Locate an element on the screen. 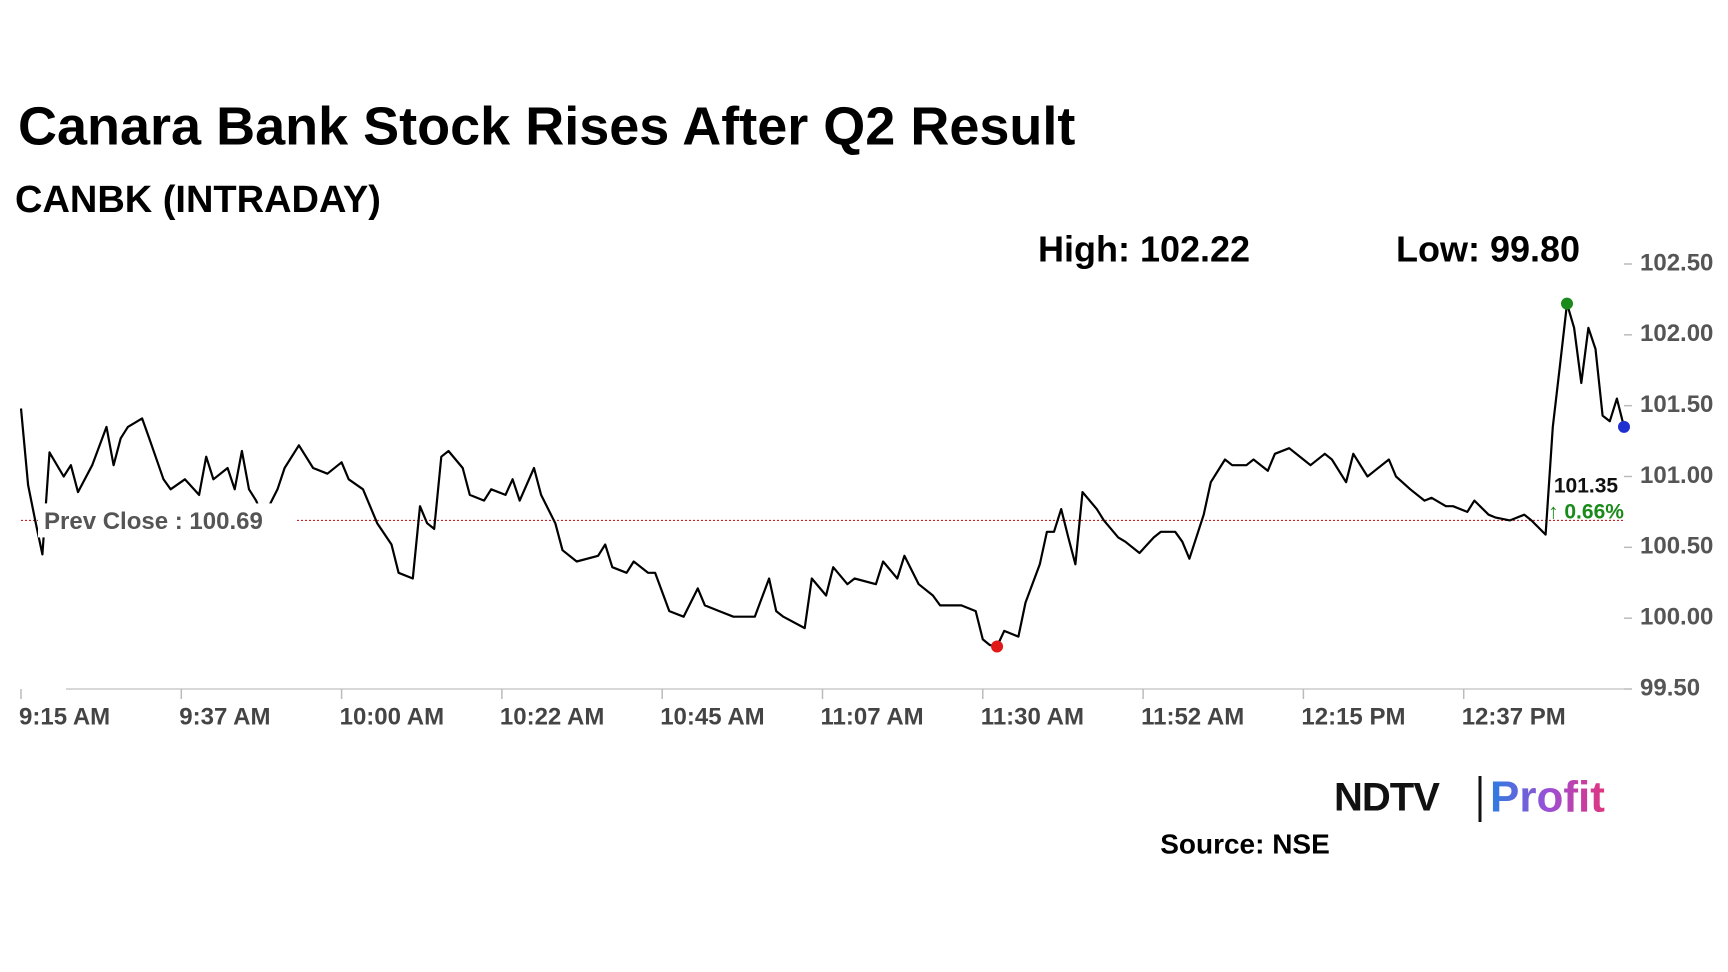 This screenshot has height=972, width=1728. x-tick-label: 10:22 AM is located at coordinates (552, 716).